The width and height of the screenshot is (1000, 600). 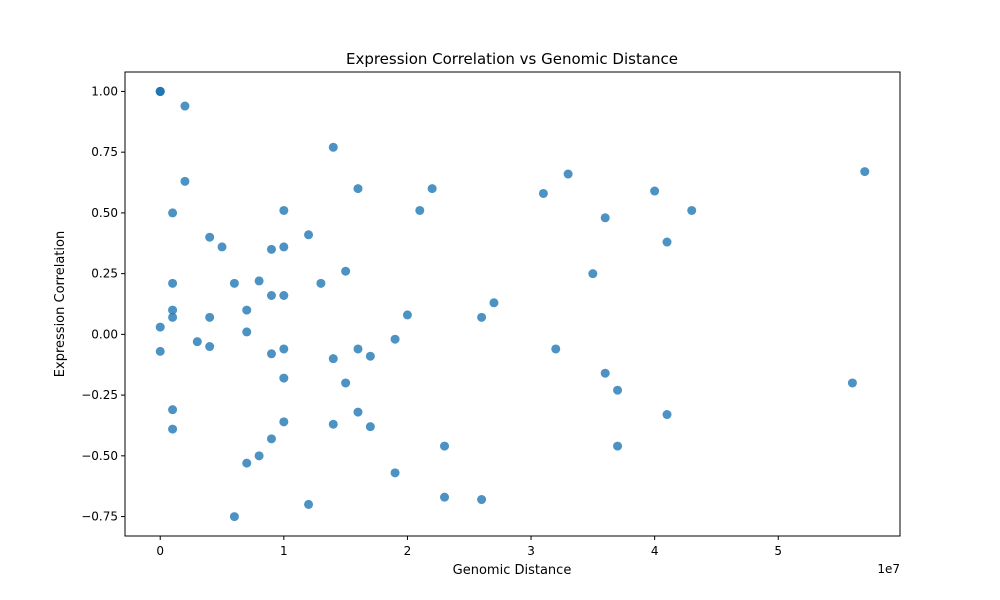 What do you see at coordinates (99, 395) in the screenshot?
I see `y-tick-label: −0.25` at bounding box center [99, 395].